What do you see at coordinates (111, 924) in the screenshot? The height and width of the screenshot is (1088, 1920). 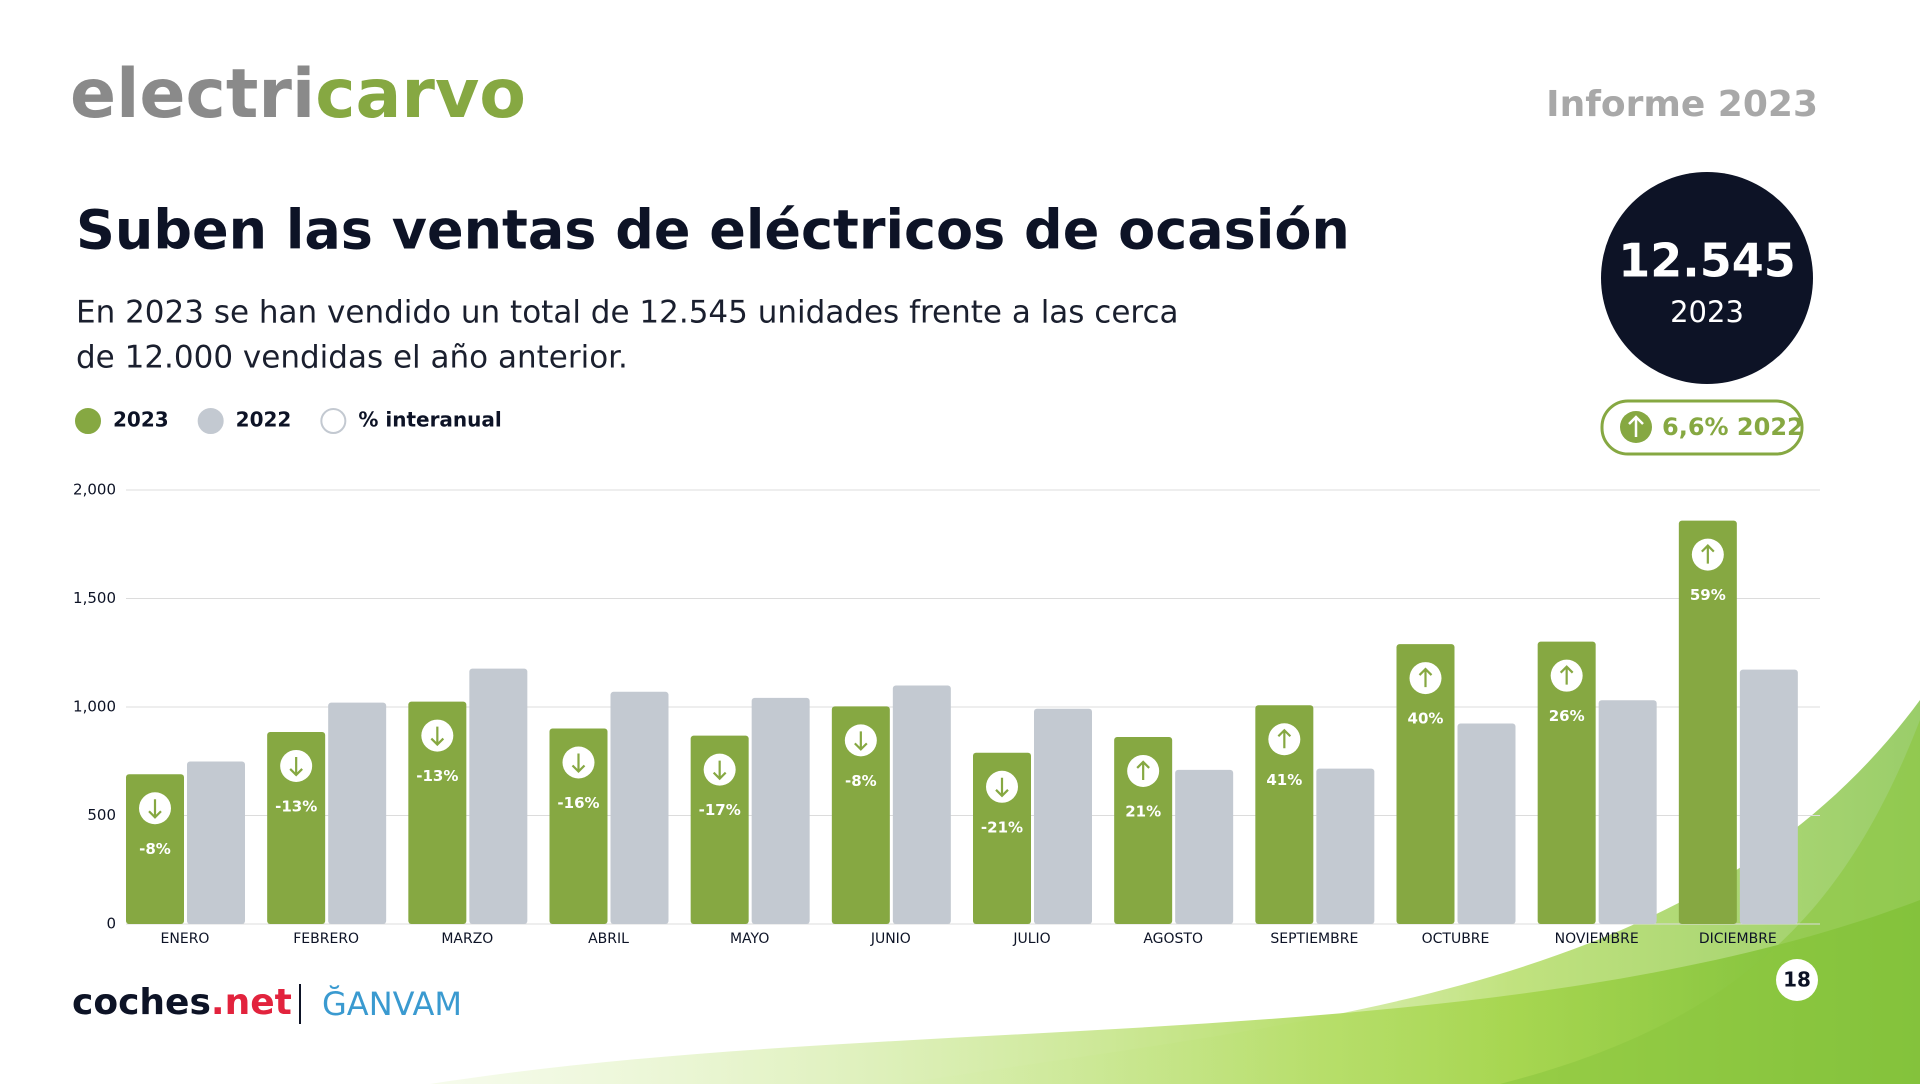 I see `y-tick-label: 0` at bounding box center [111, 924].